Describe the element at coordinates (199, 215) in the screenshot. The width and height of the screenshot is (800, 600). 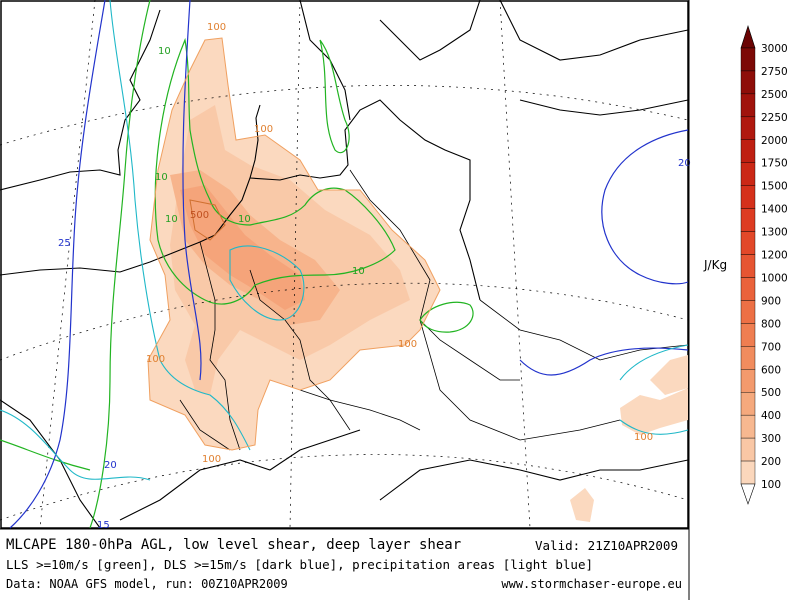
I see `cape-label: 500` at that location.